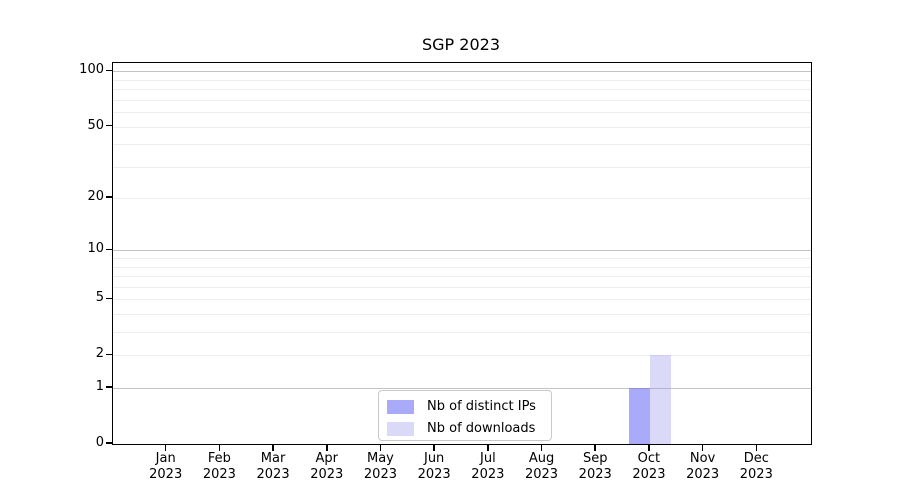 Image resolution: width=900 pixels, height=500 pixels. What do you see at coordinates (756, 447) in the screenshot?
I see `x-tick-mark-dec` at bounding box center [756, 447].